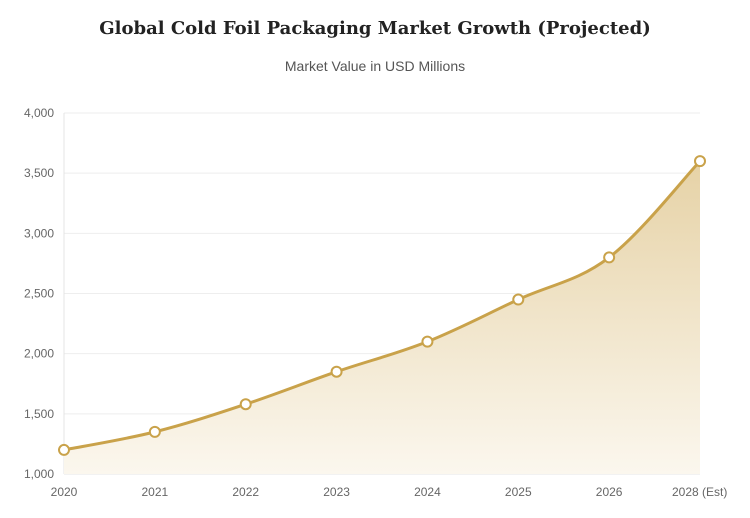  Describe the element at coordinates (700, 161) in the screenshot. I see `data-point-2028-est` at that location.